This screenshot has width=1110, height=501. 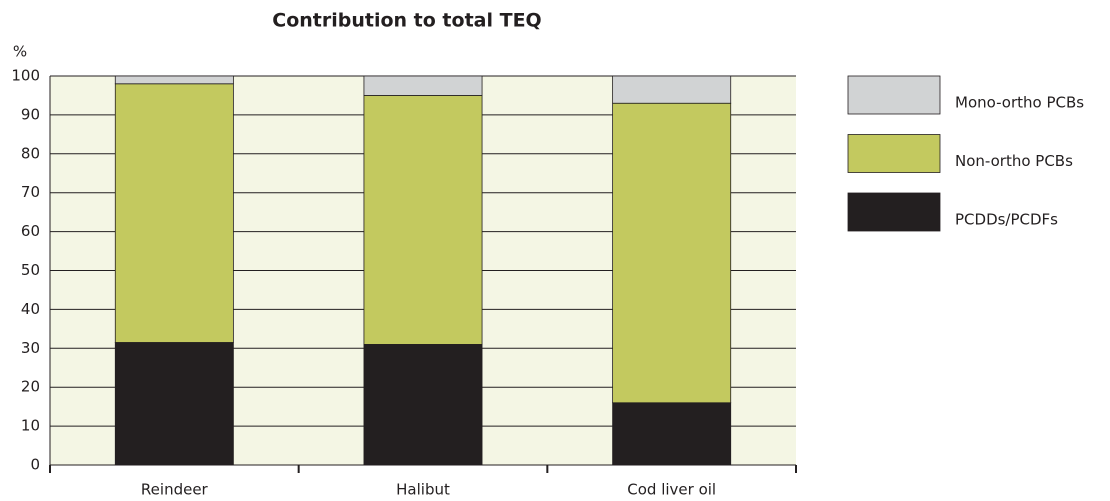 I want to click on x-tick-label: Cod liver oil, so click(x=671, y=489).